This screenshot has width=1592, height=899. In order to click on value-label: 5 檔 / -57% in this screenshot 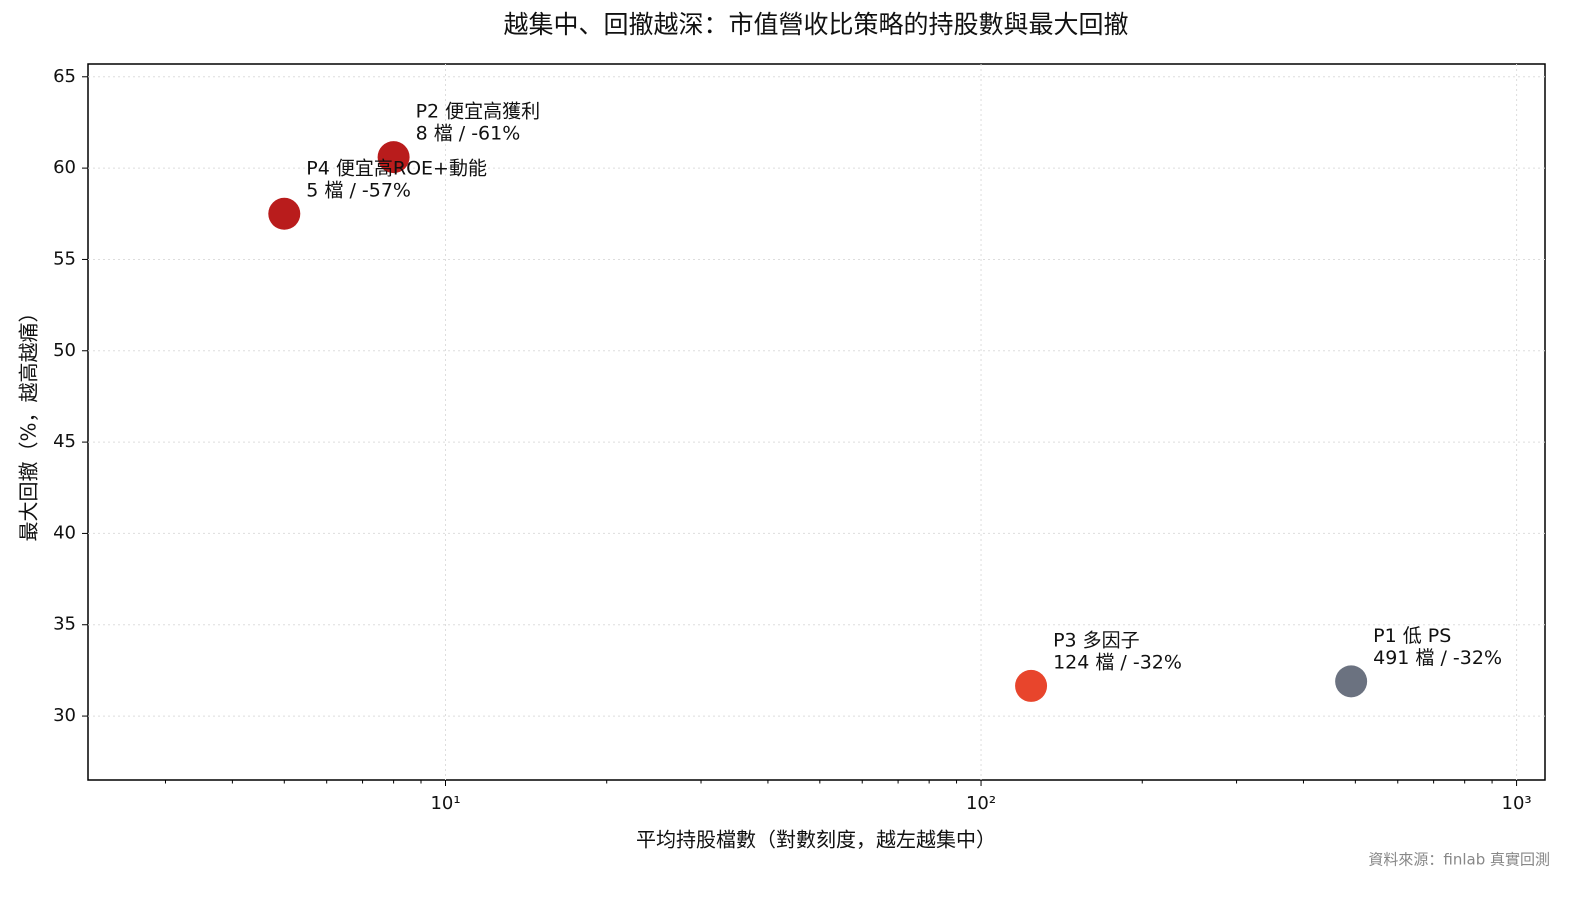, I will do `click(358, 190)`.